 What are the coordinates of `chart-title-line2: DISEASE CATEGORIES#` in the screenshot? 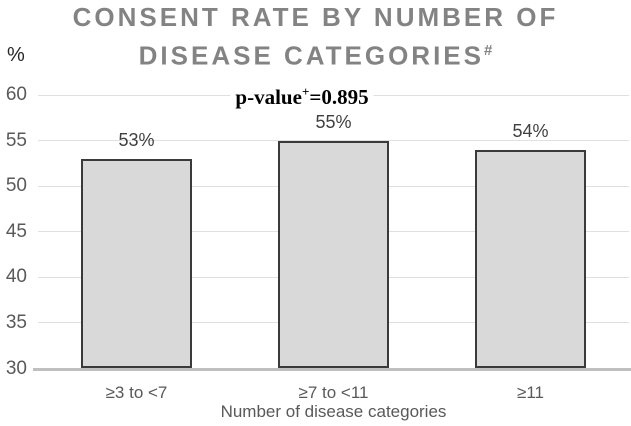 It's located at (315, 53).